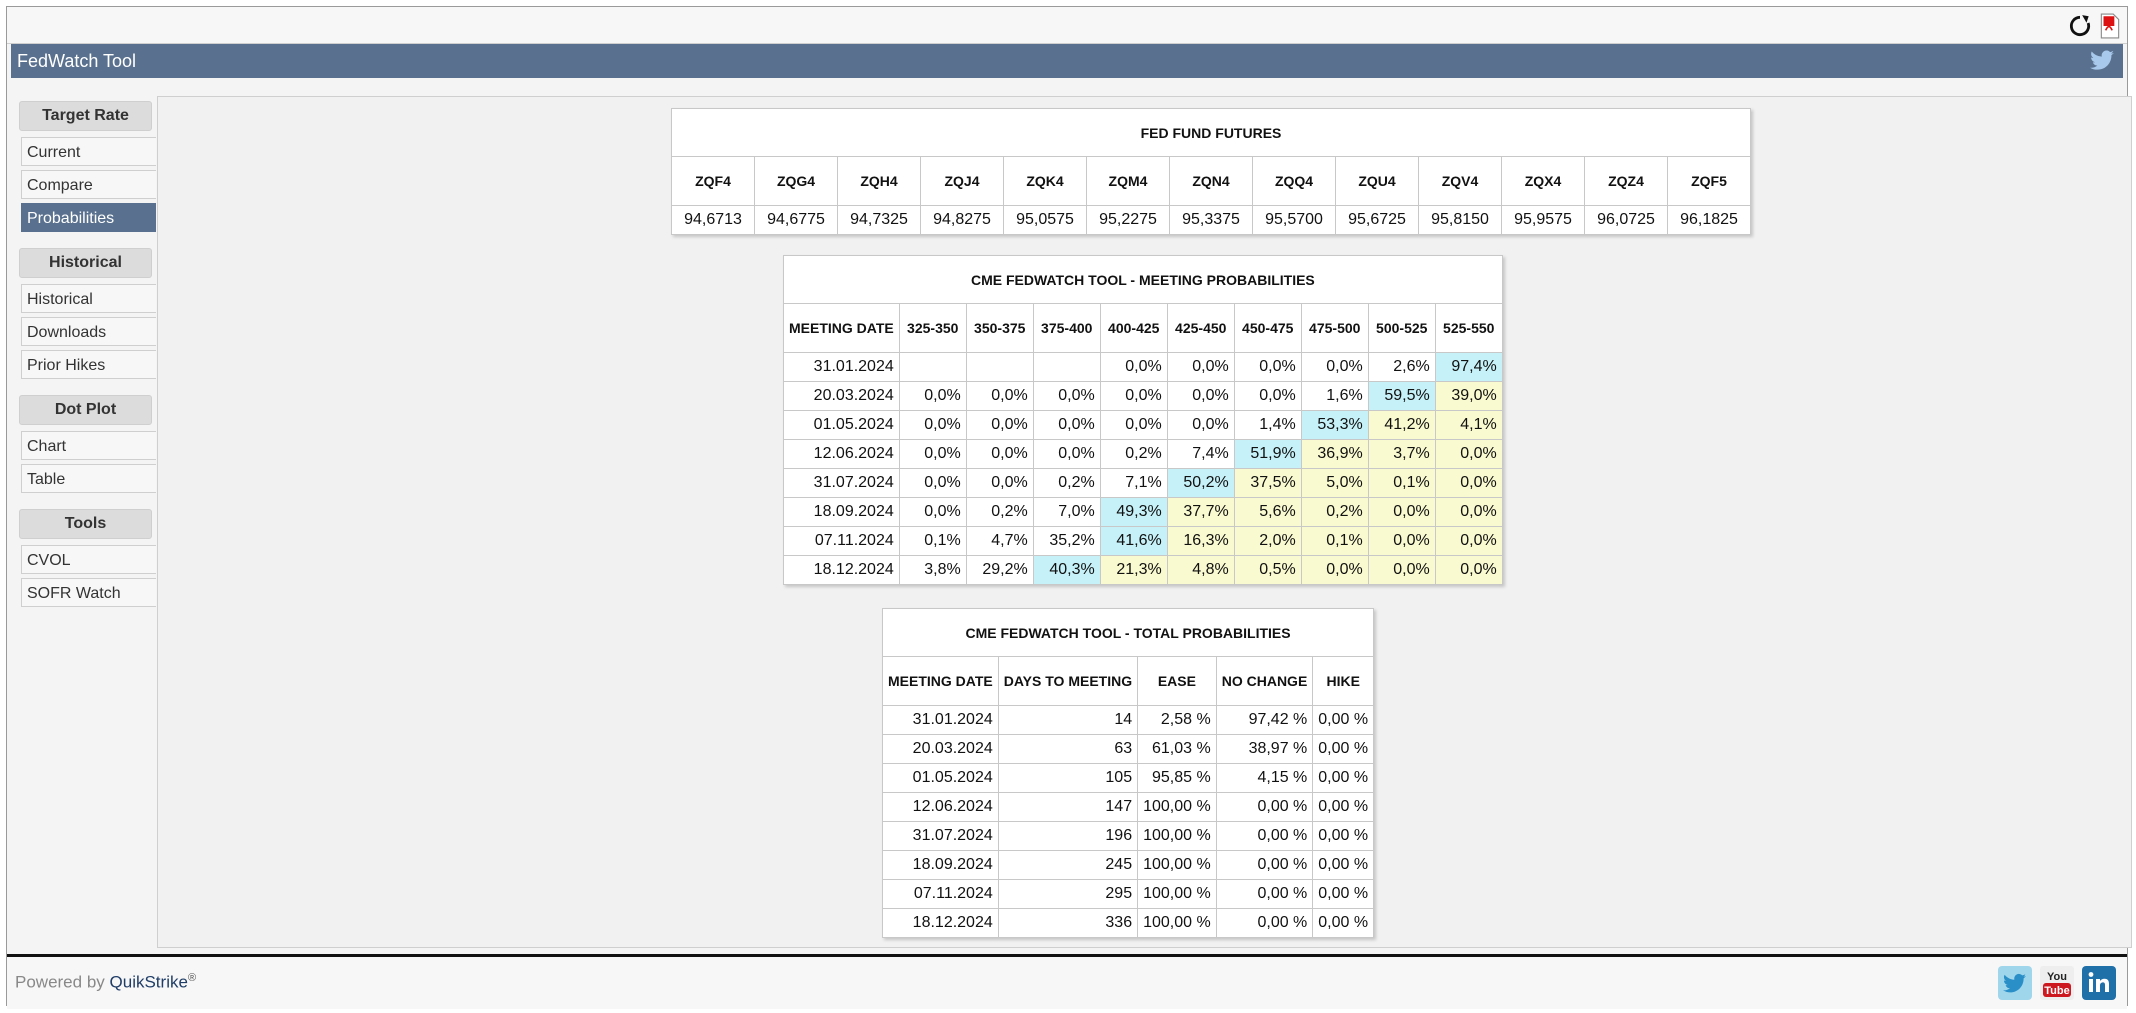 Image resolution: width=2136 pixels, height=1013 pixels. I want to click on rate-range-header: 525-550, so click(1468, 328).